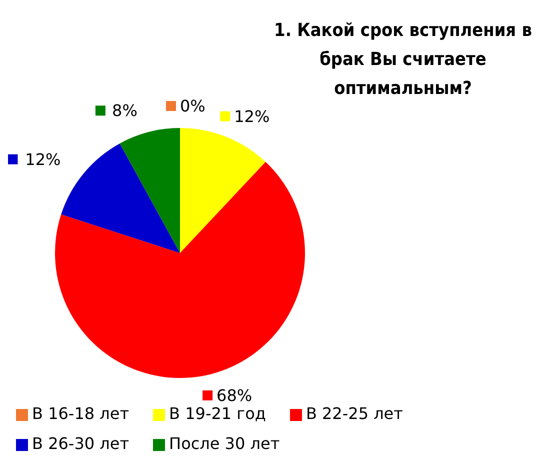  I want to click on legend-label: В 19-21 год, so click(217, 413).